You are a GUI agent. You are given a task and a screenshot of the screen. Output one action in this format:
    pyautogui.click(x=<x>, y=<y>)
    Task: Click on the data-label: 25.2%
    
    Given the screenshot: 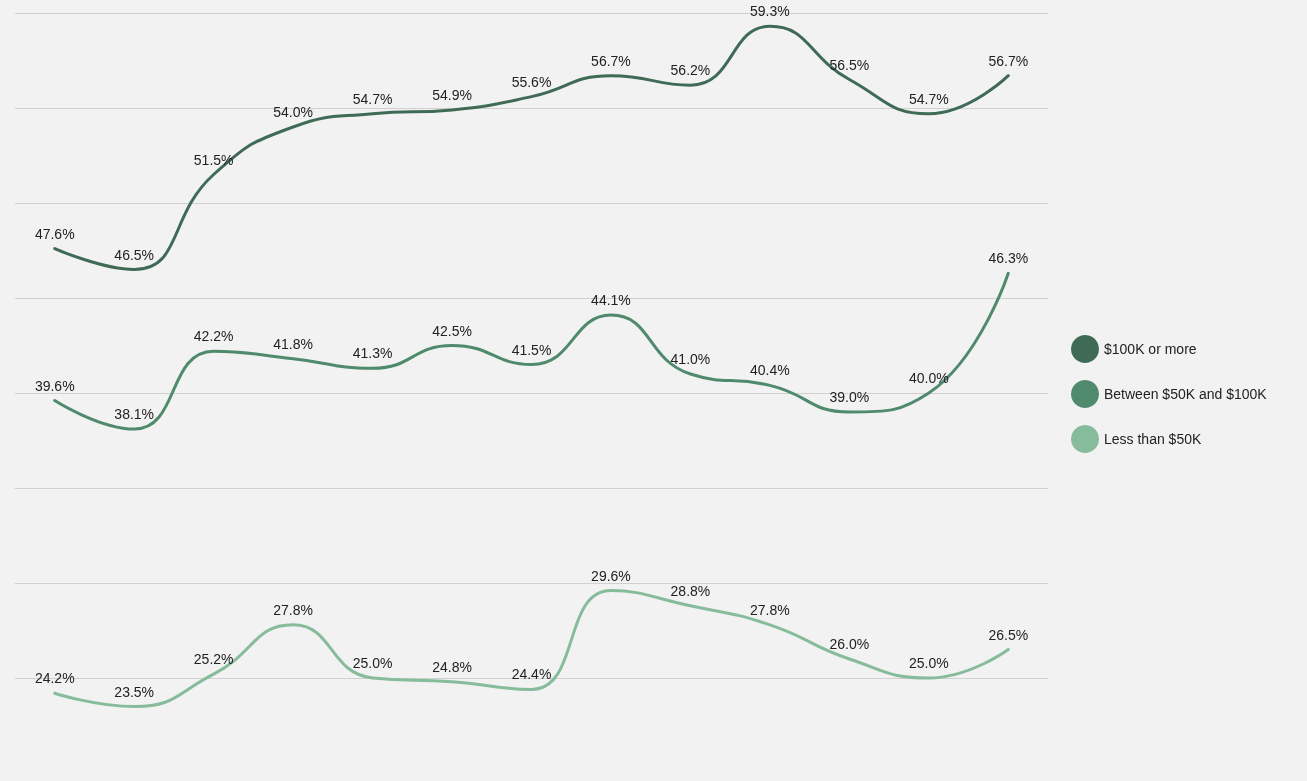 What is the action you would take?
    pyautogui.click(x=213, y=659)
    